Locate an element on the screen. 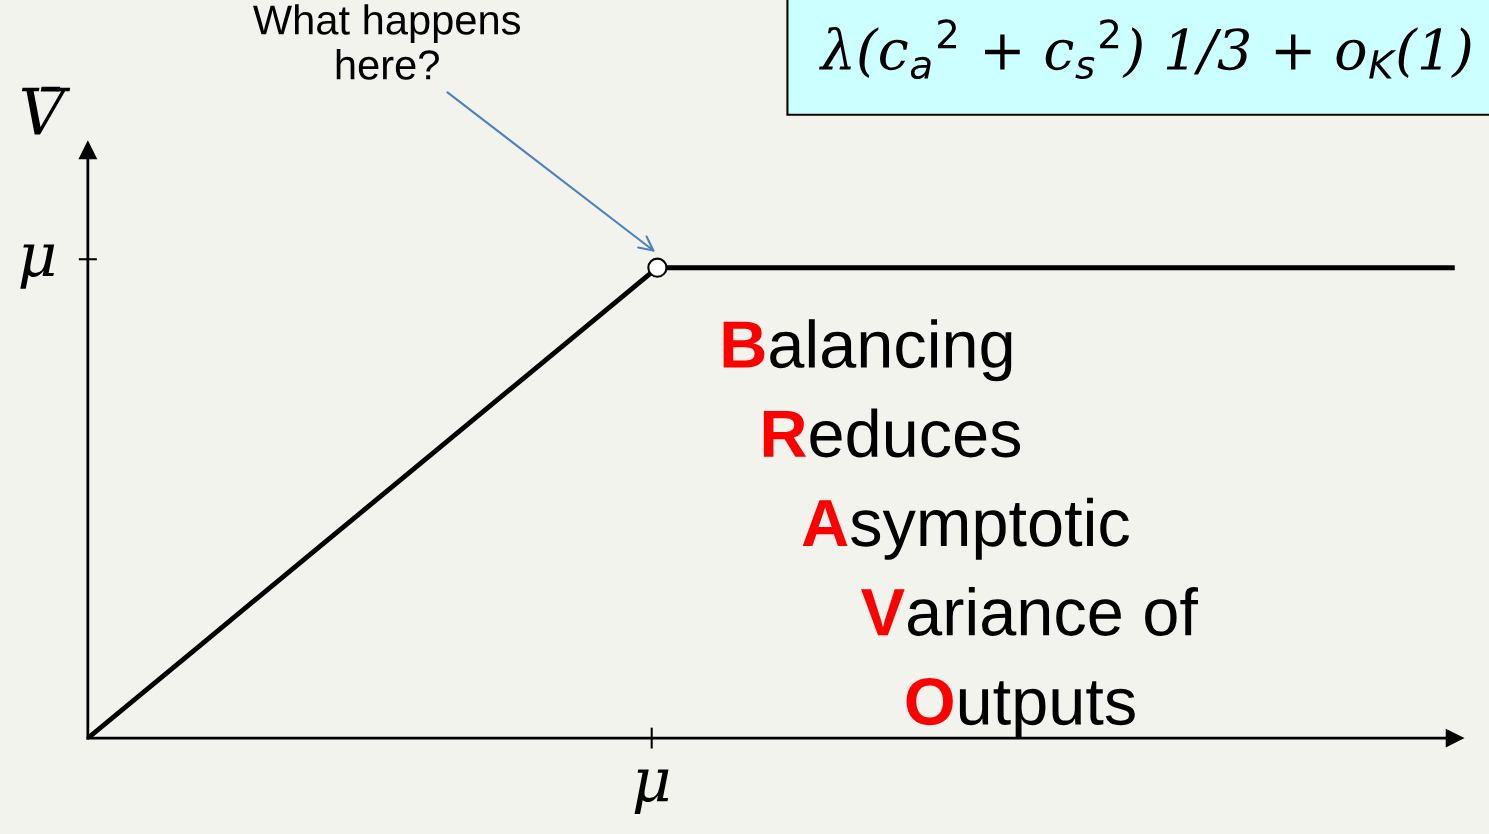  annotation: Balancing is located at coordinates (867, 350).